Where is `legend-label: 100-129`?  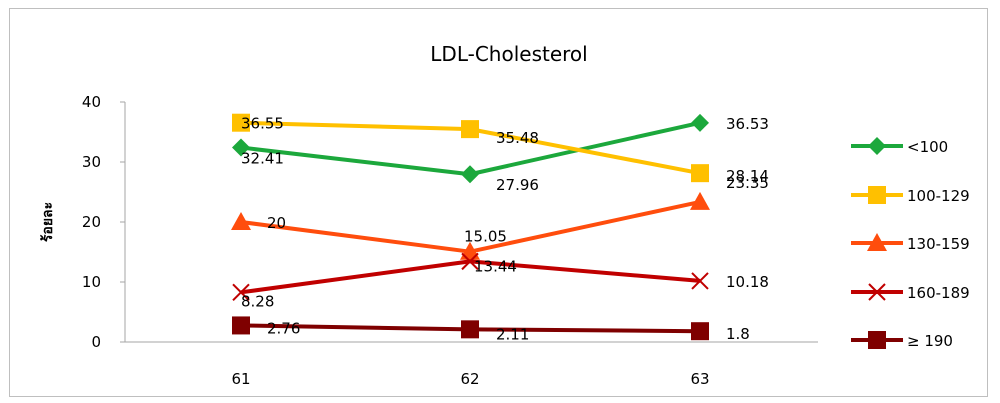 legend-label: 100-129 is located at coordinates (938, 196).